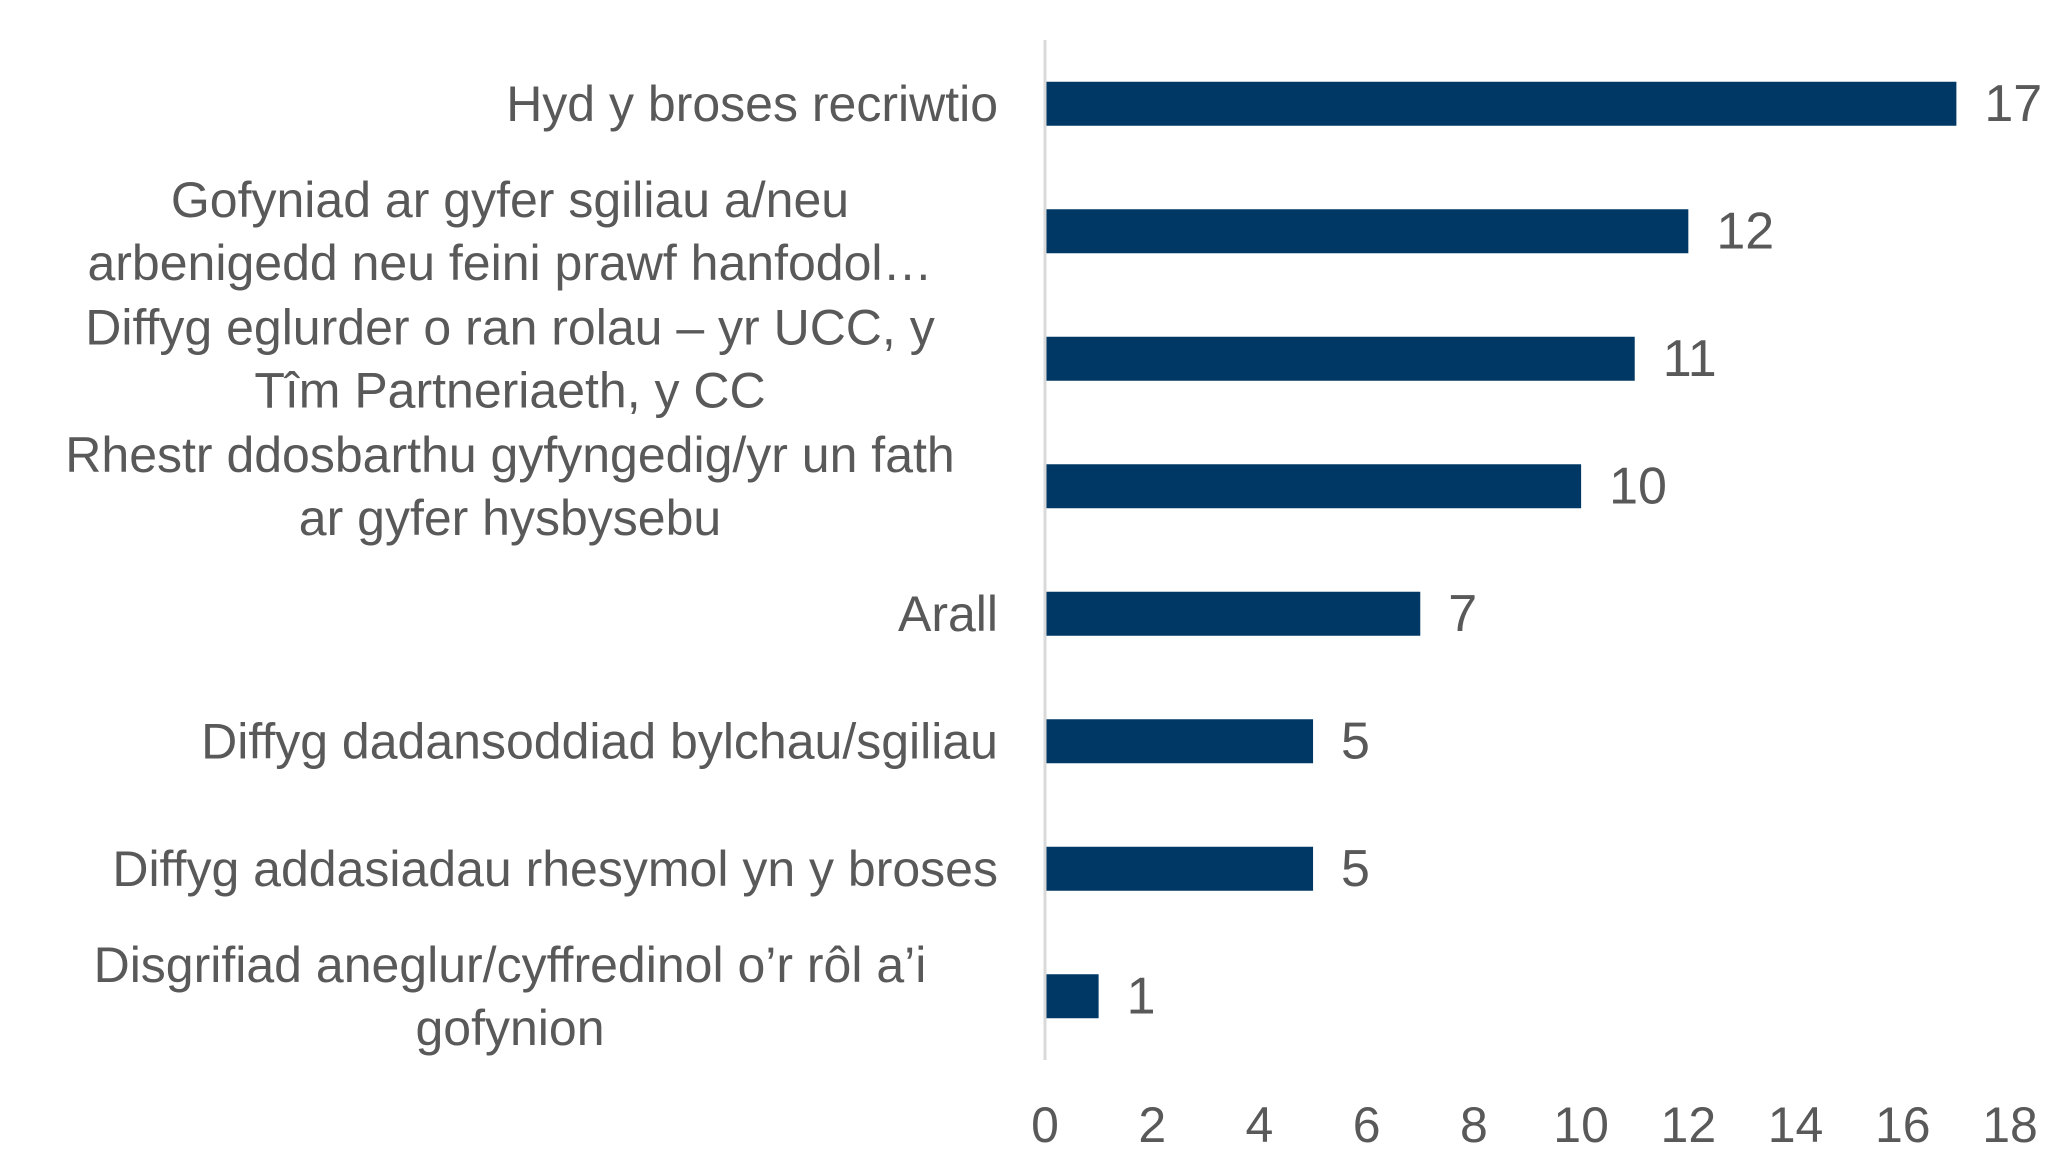  What do you see at coordinates (948, 614) in the screenshot?
I see `category-label: Arall` at bounding box center [948, 614].